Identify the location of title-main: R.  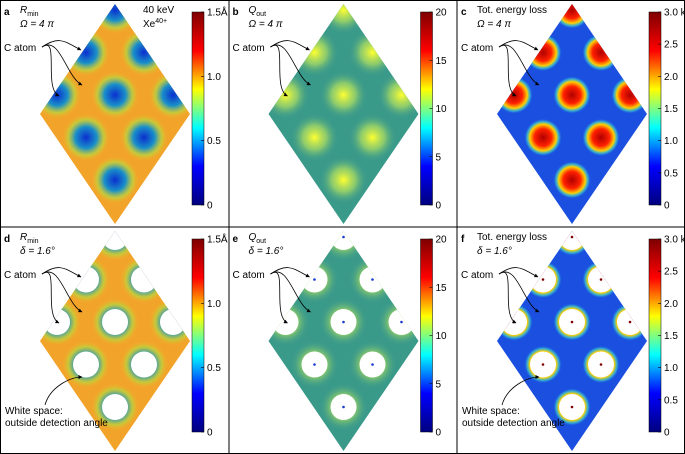
(23, 10).